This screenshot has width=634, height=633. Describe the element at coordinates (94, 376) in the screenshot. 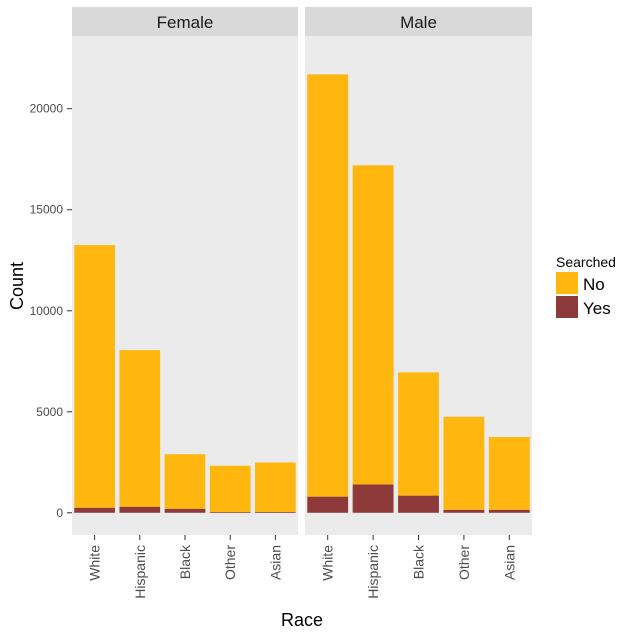

I see `bar-female-white-no` at that location.